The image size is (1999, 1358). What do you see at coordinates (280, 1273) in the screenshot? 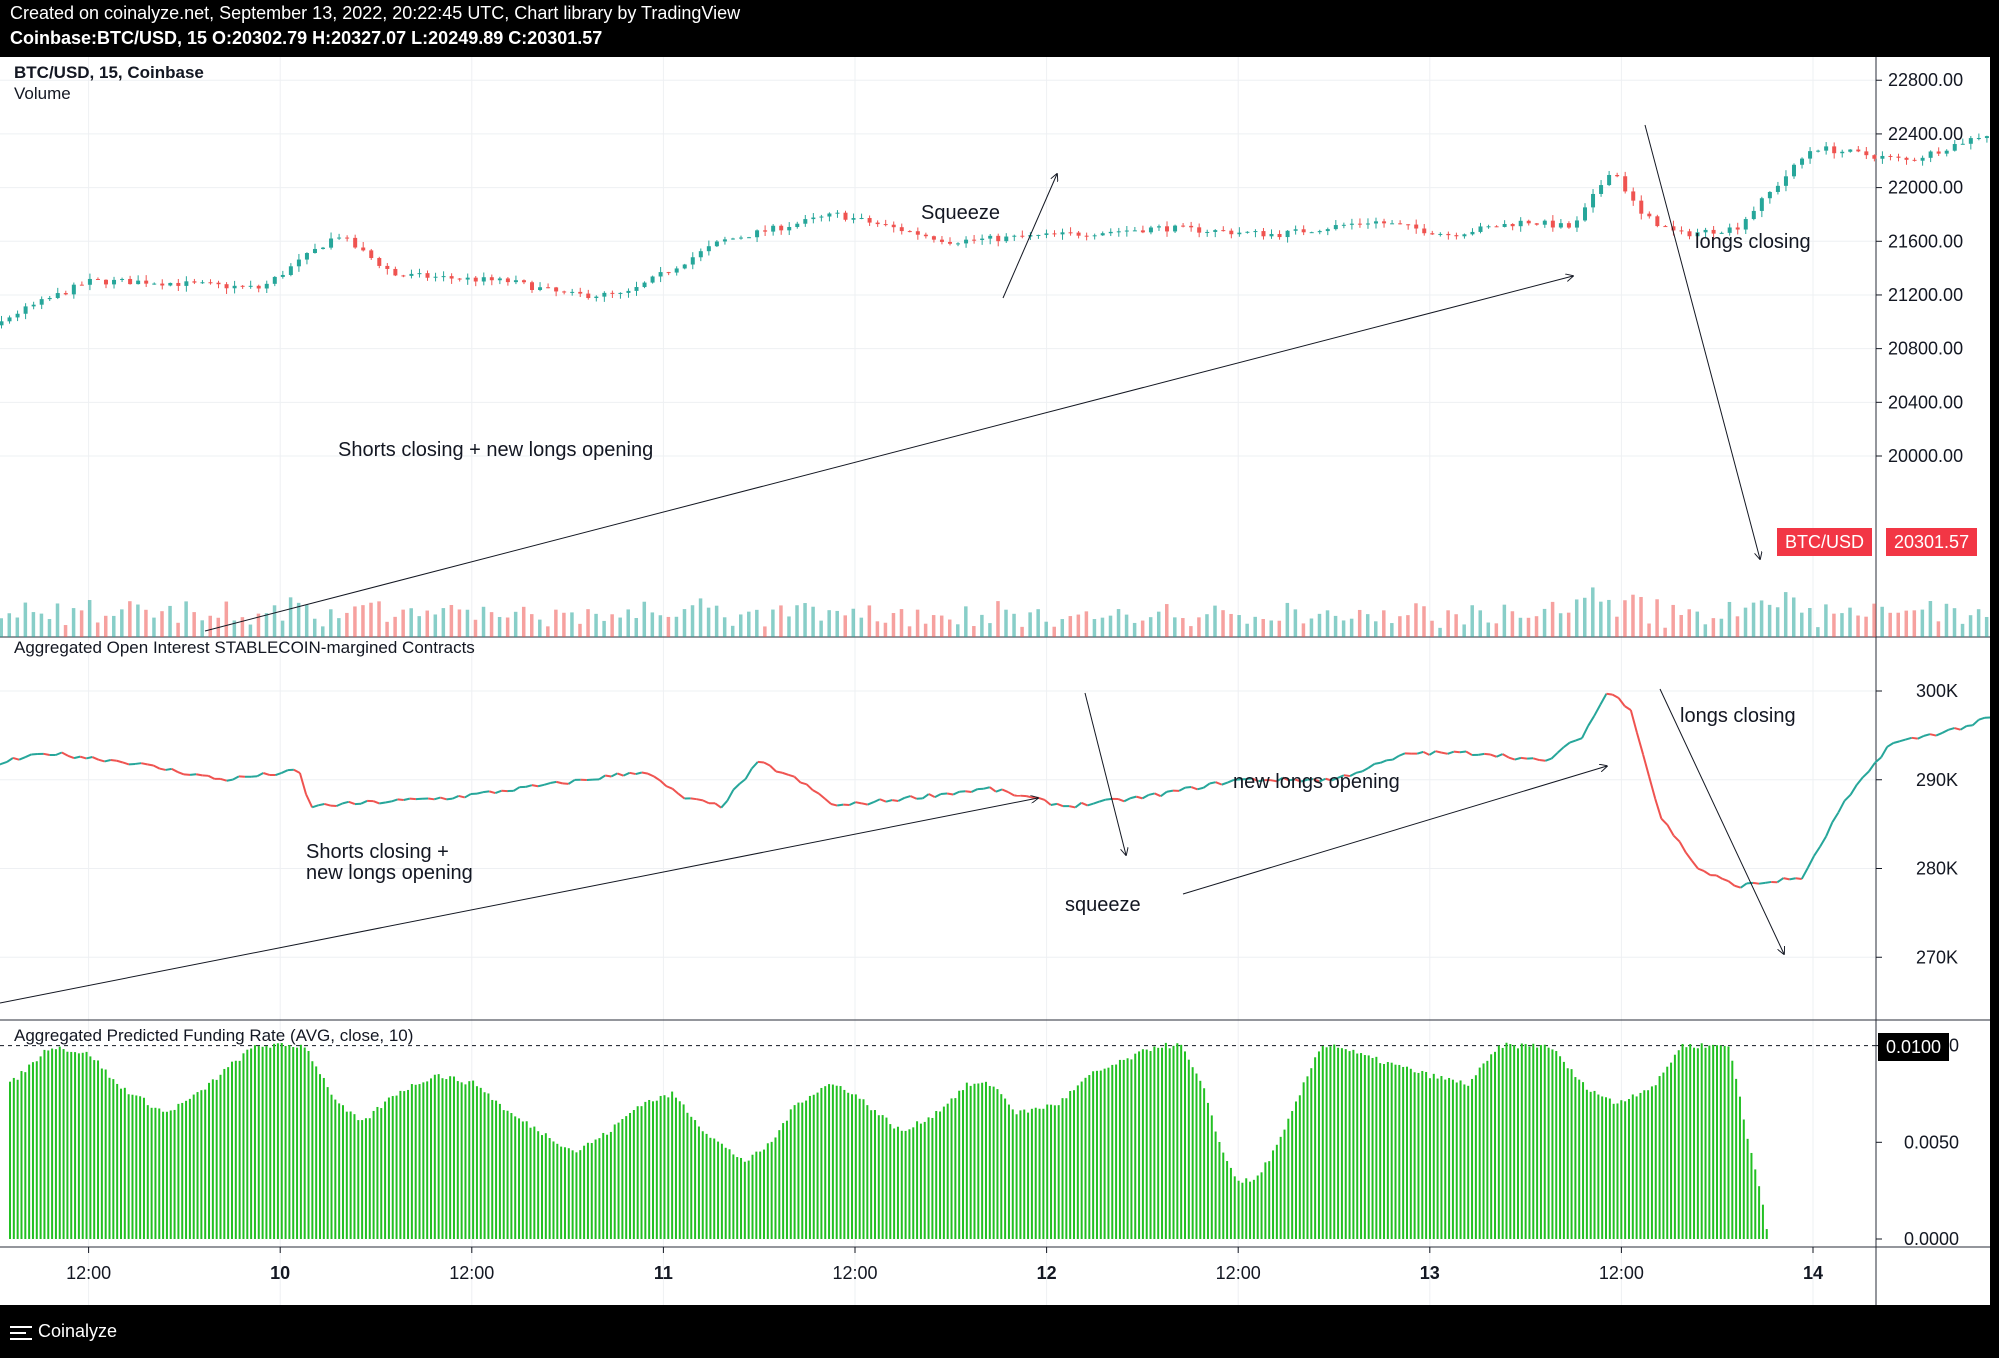
I see `time-tick-label: 10` at bounding box center [280, 1273].